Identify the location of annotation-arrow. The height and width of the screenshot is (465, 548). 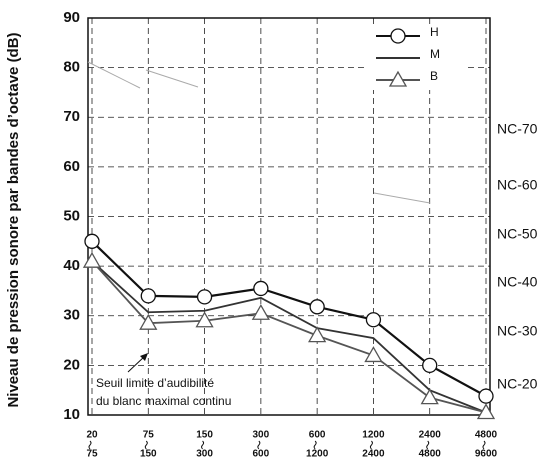
(136, 364).